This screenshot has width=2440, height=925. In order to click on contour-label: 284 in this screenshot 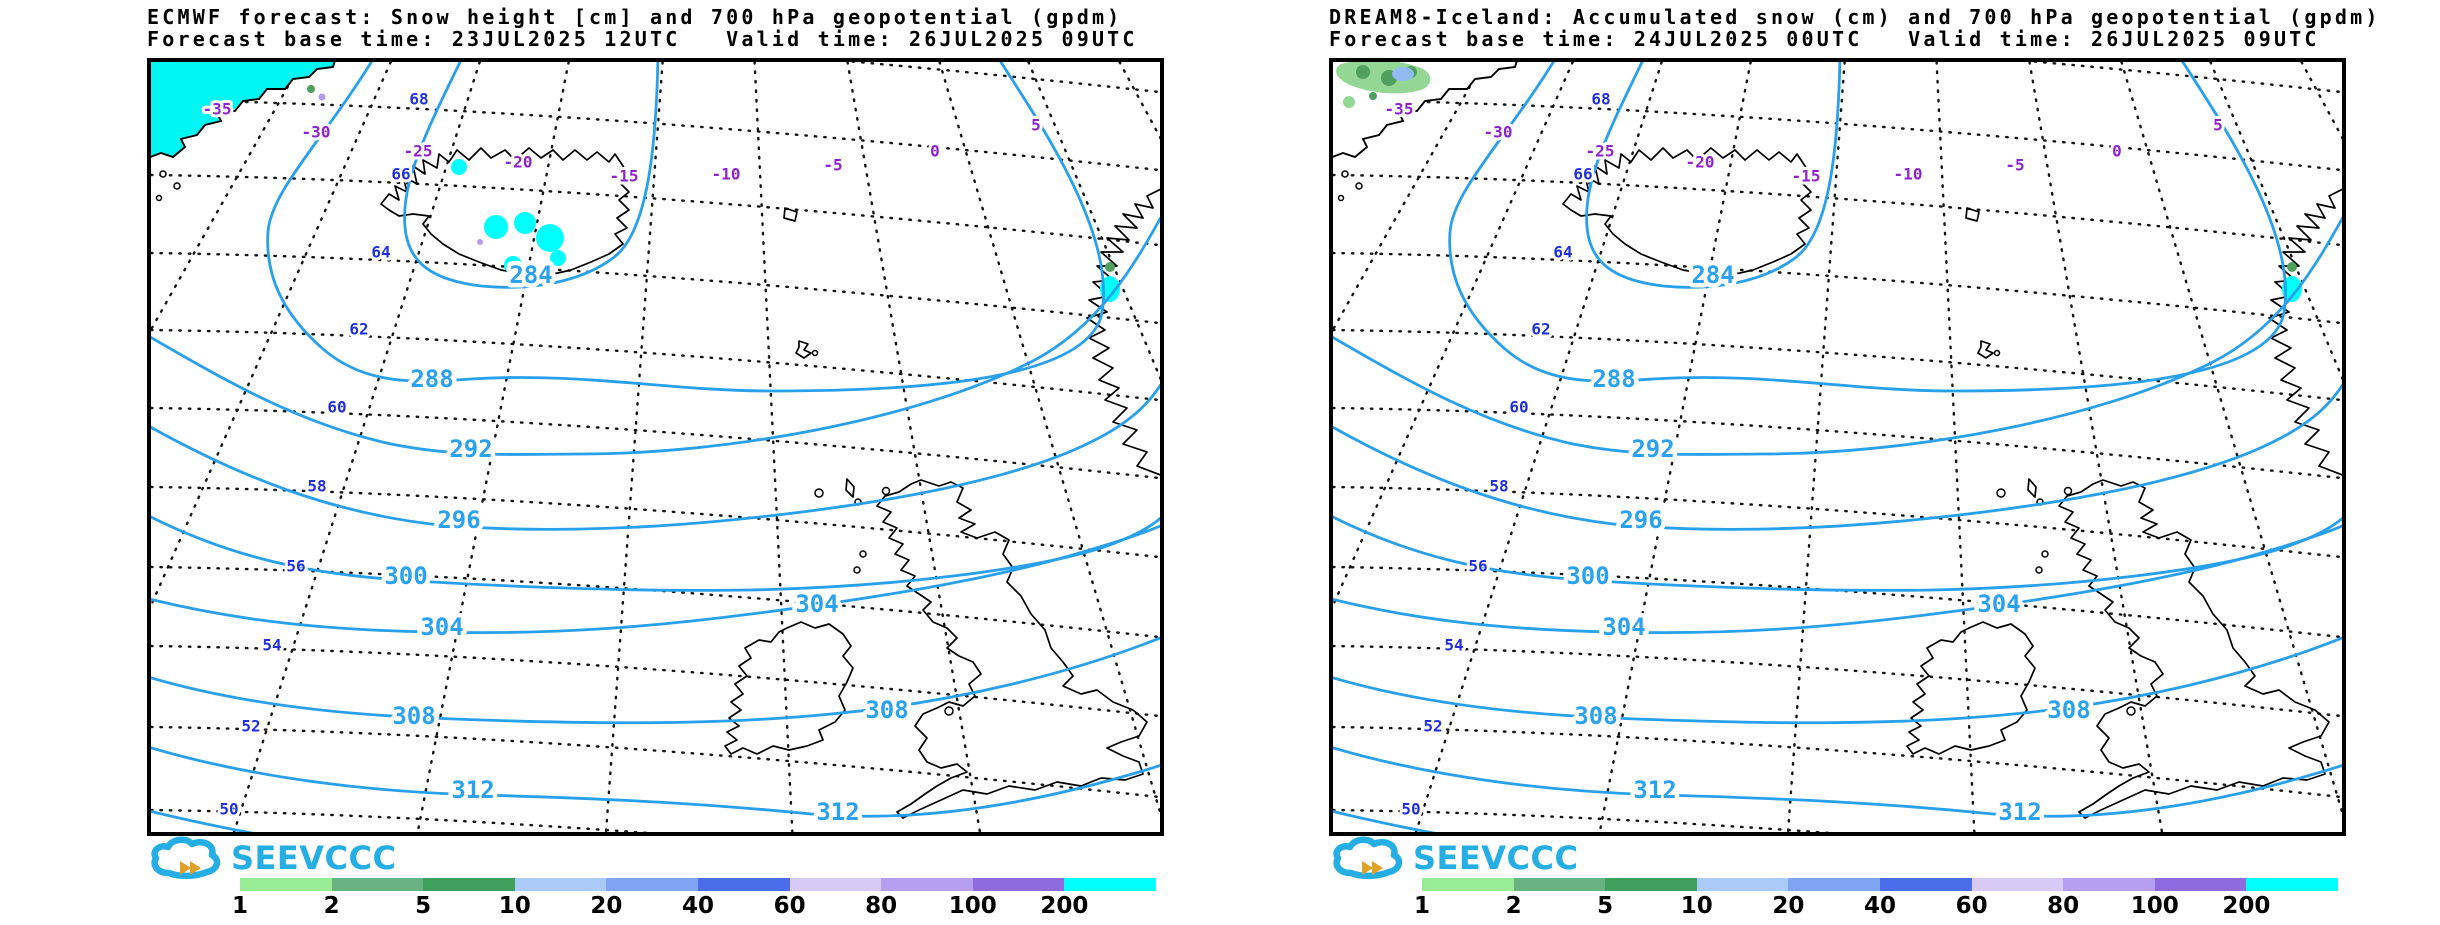, I will do `click(530, 275)`.